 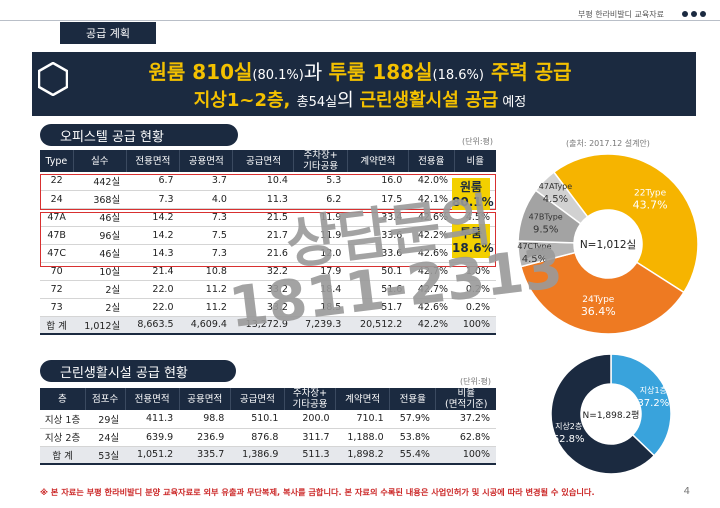 I want to click on table-cell: 47B, so click(x=57, y=235).